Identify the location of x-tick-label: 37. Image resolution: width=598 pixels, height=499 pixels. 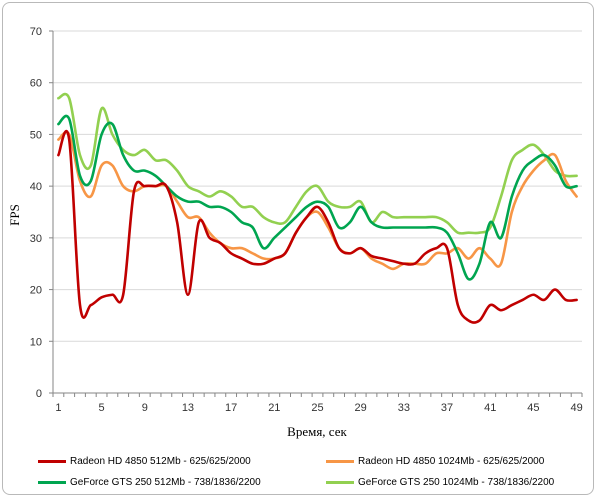
(447, 408).